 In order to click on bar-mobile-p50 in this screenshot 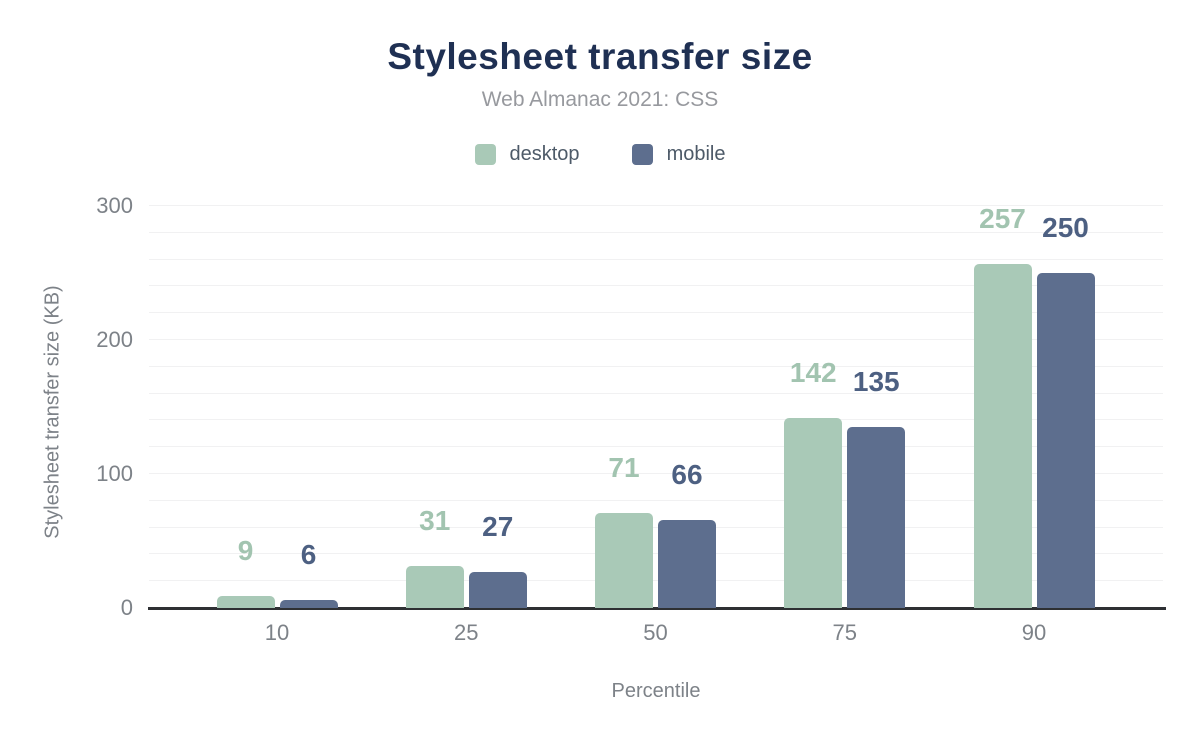, I will do `click(687, 563)`.